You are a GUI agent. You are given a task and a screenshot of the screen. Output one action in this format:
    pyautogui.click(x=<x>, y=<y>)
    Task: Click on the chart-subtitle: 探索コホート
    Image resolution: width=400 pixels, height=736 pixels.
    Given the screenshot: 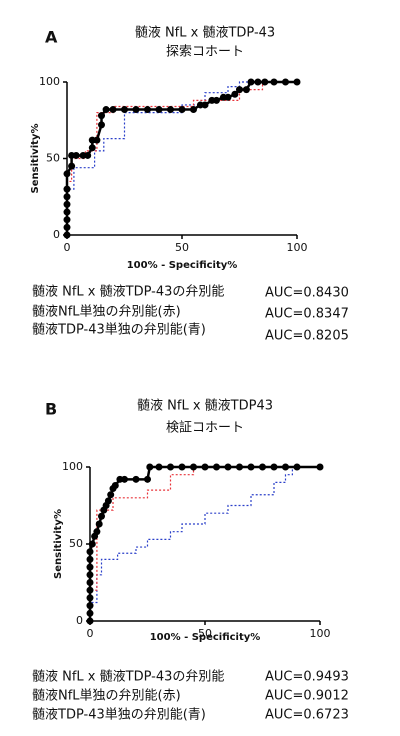 What is the action you would take?
    pyautogui.click(x=205, y=52)
    